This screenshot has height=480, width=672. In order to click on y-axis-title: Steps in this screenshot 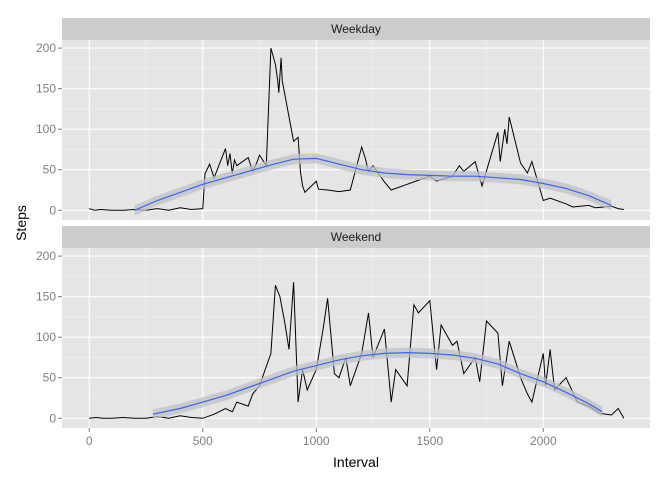, I will do `click(21, 223)`.